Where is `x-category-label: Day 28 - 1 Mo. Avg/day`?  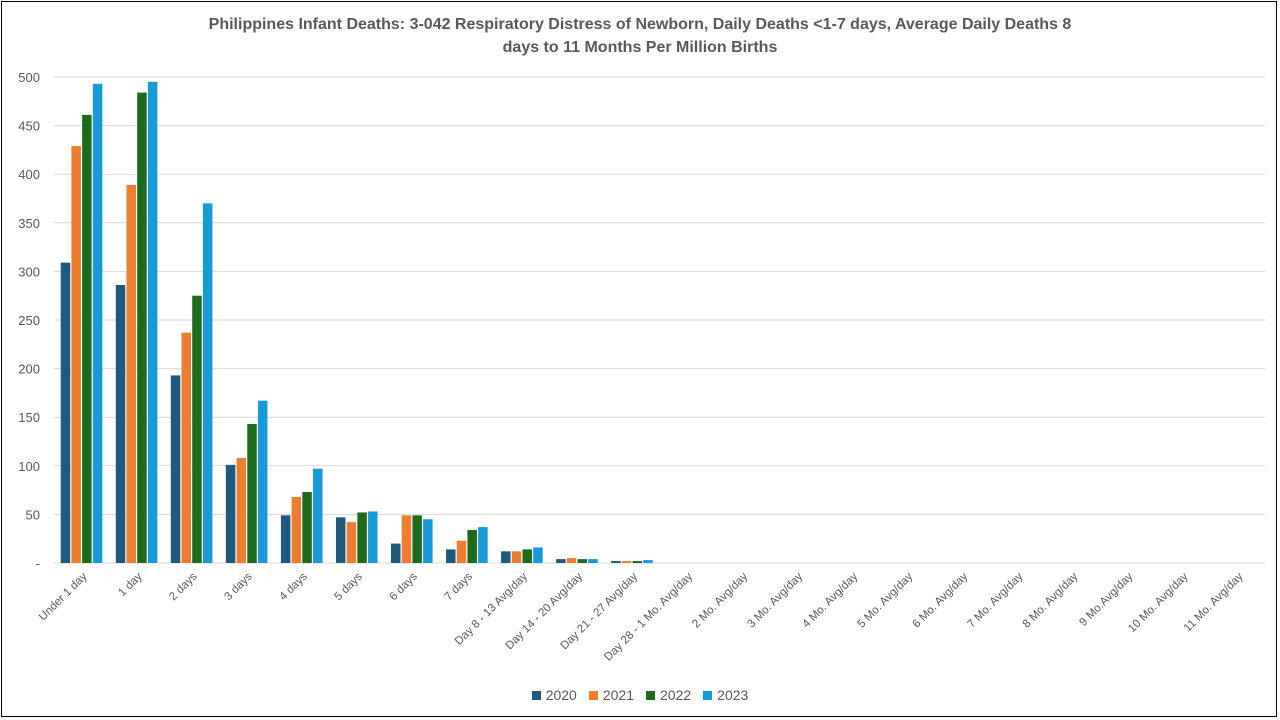
x-category-label: Day 28 - 1 Mo. Avg/day is located at coordinates (648, 616).